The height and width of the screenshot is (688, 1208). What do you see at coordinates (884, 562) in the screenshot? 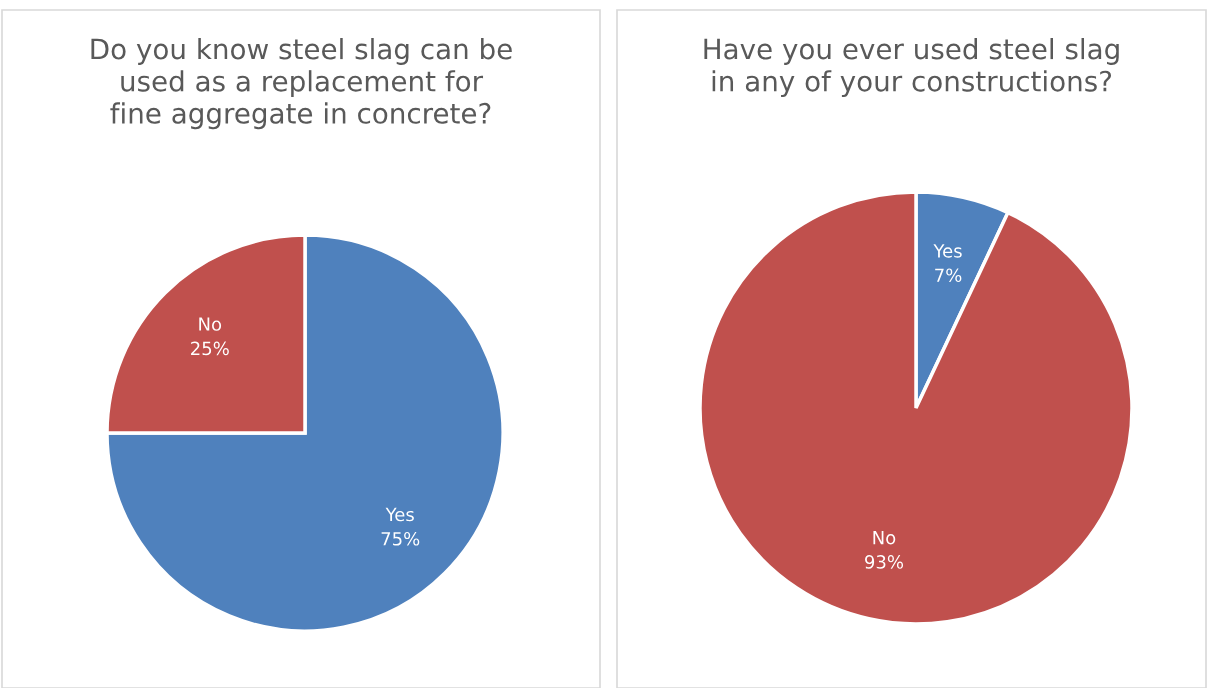
I see `data-label: 93%` at bounding box center [884, 562].